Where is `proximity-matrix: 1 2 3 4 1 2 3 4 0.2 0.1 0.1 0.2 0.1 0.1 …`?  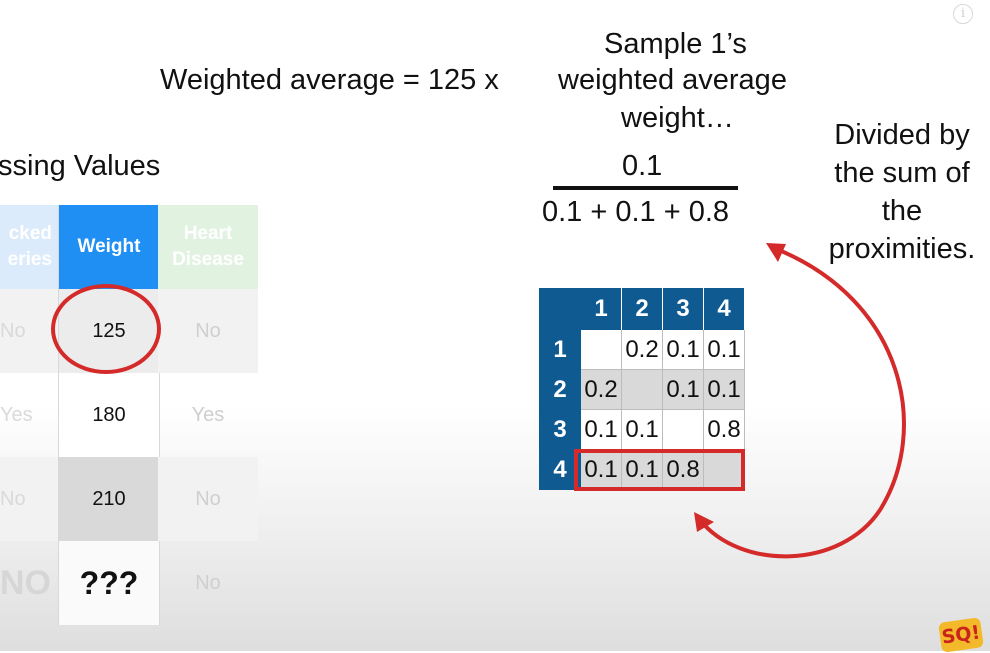 proximity-matrix: 1 2 3 4 1 2 3 4 0.2 0.1 0.1 0.2 0.1 0.1 … is located at coordinates (642, 389).